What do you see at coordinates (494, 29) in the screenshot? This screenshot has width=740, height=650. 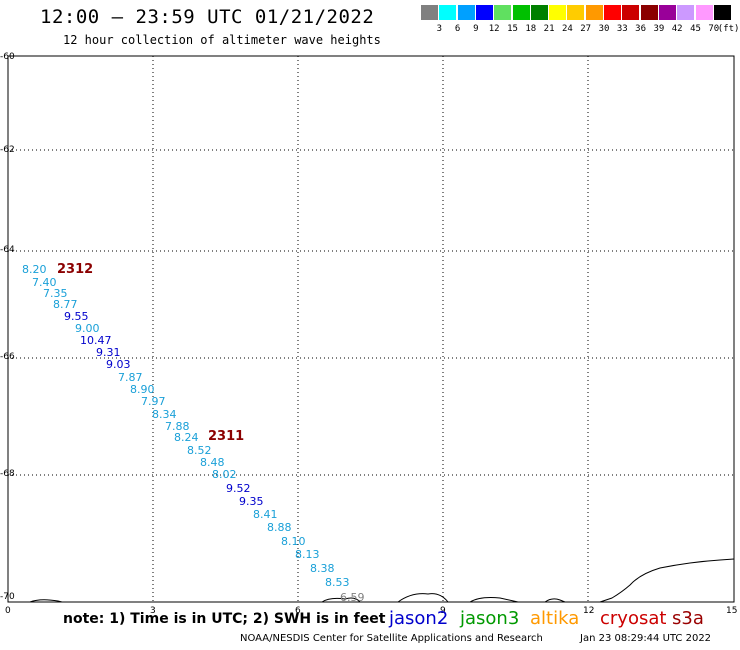 I see `legend-tick-label: 12` at bounding box center [494, 29].